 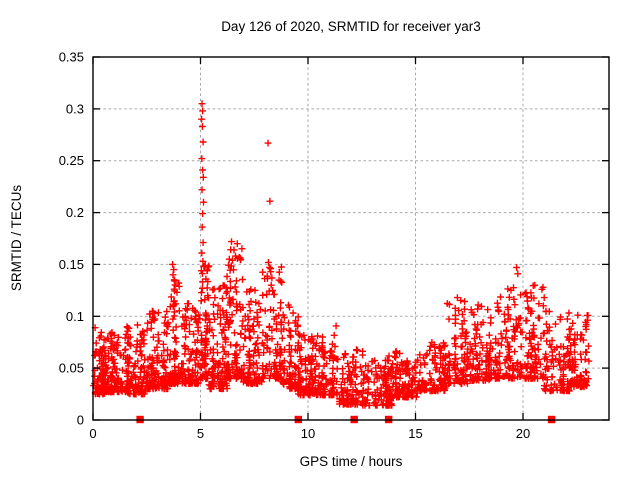 What do you see at coordinates (75, 212) in the screenshot?
I see `y-tick-label: 0.2` at bounding box center [75, 212].